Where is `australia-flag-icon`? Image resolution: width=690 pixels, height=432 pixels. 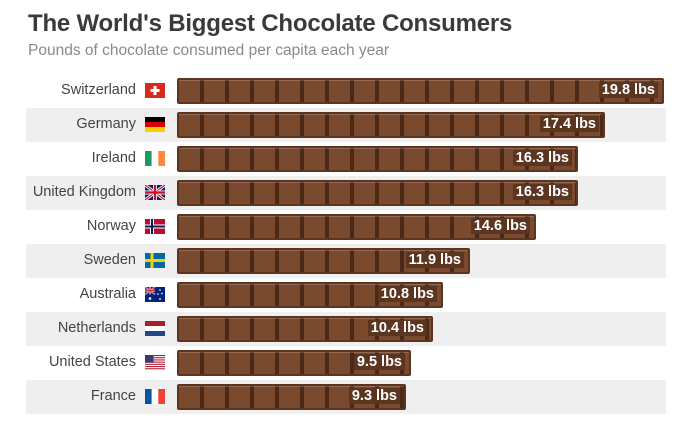
australia-flag-icon is located at coordinates (154, 294).